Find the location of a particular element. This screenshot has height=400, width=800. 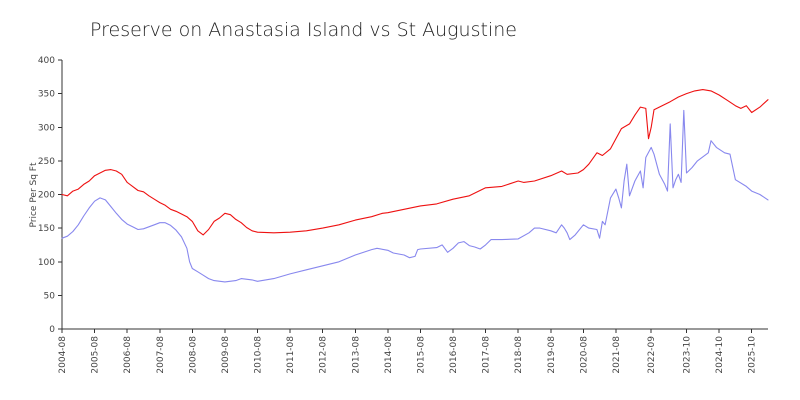

x-tick-label: 2010-08 is located at coordinates (259, 355).